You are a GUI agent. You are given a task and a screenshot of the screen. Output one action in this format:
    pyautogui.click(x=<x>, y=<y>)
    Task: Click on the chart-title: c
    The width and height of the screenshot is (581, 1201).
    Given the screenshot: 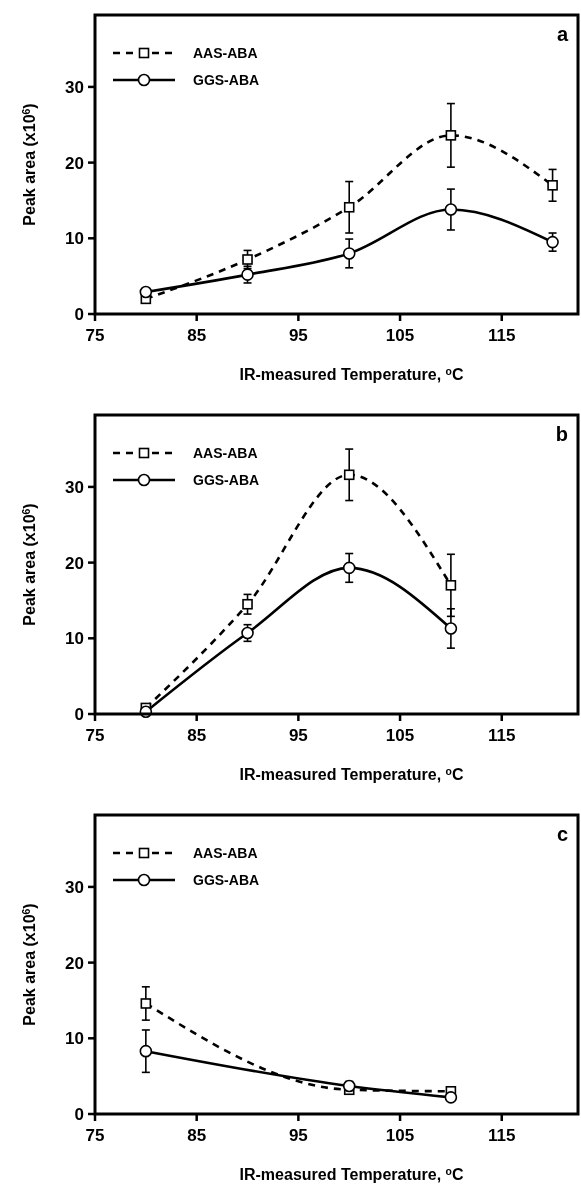 What is the action you would take?
    pyautogui.click(x=562, y=834)
    